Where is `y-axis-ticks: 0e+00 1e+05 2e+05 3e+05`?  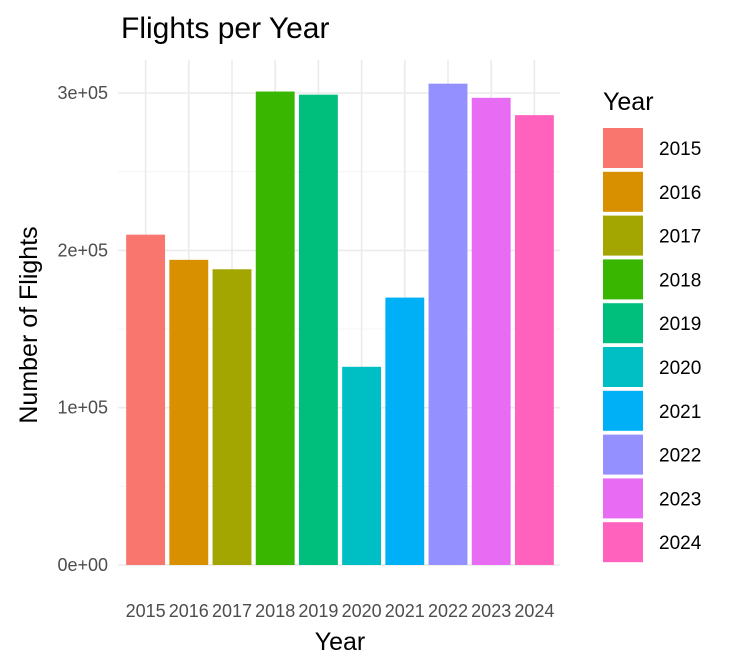
y-axis-ticks: 0e+00 1e+05 2e+05 3e+05 is located at coordinates (82, 329).